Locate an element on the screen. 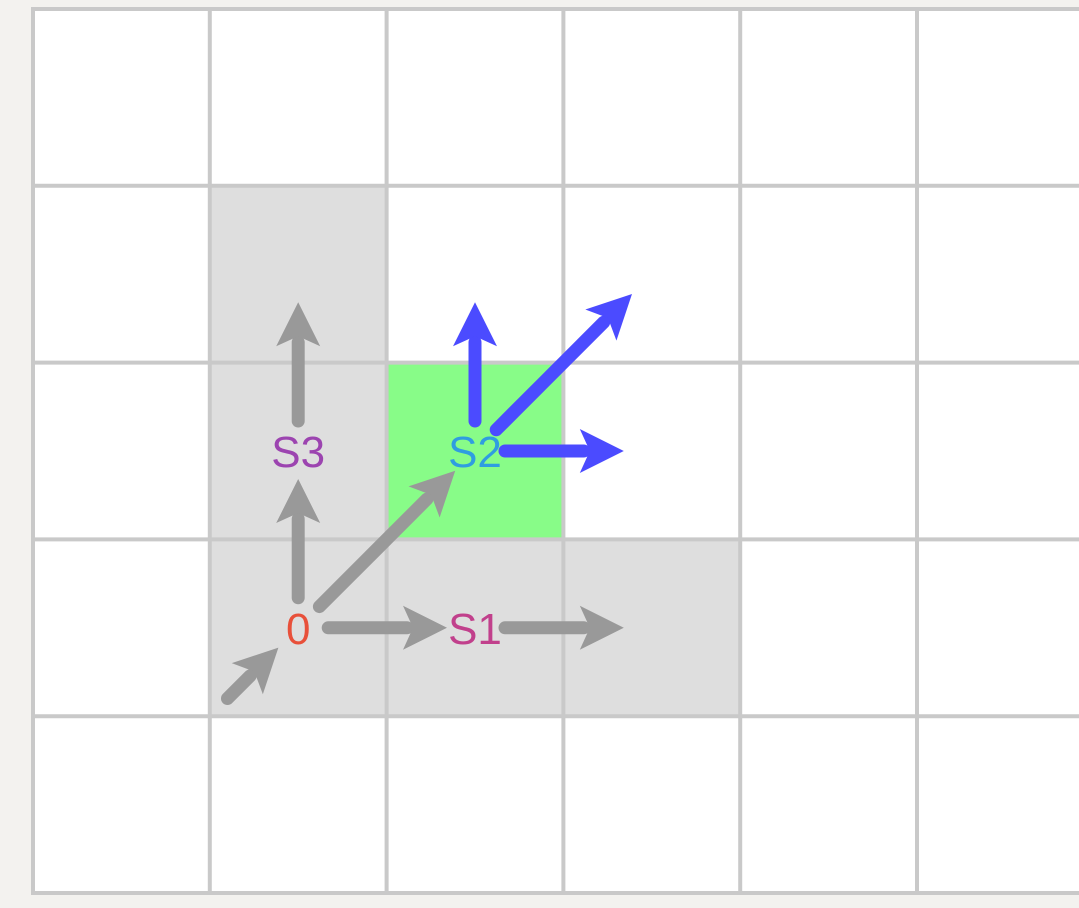  arrow-origin-to-s2 is located at coordinates (384, 542).